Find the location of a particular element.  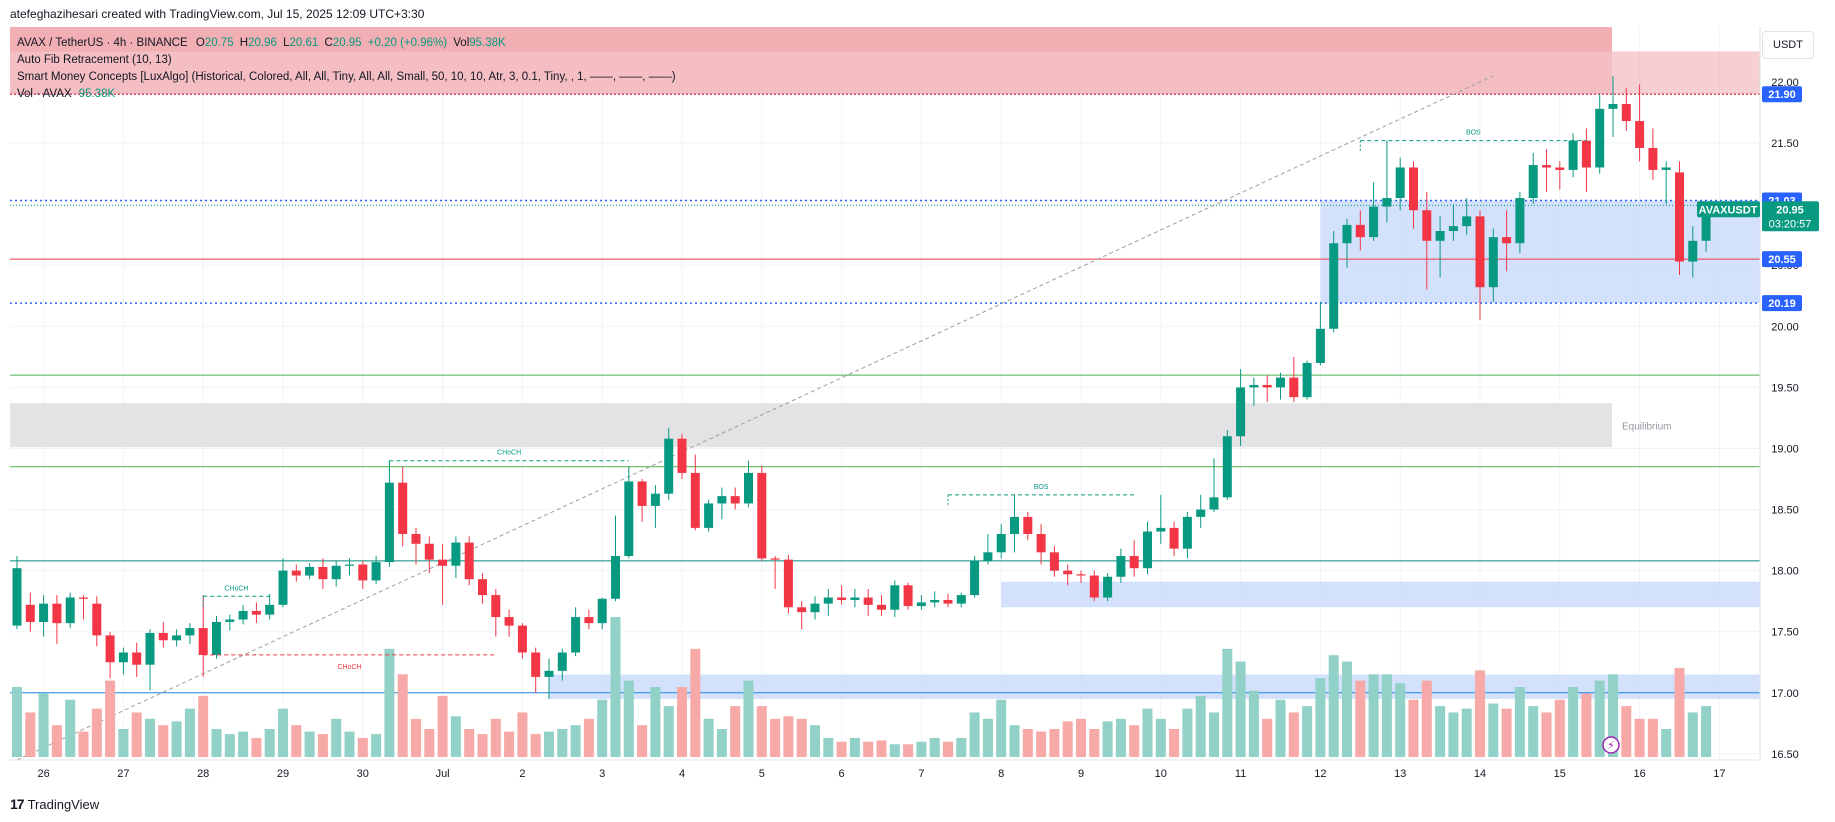

y-tick-label: 17.50 is located at coordinates (1785, 633).